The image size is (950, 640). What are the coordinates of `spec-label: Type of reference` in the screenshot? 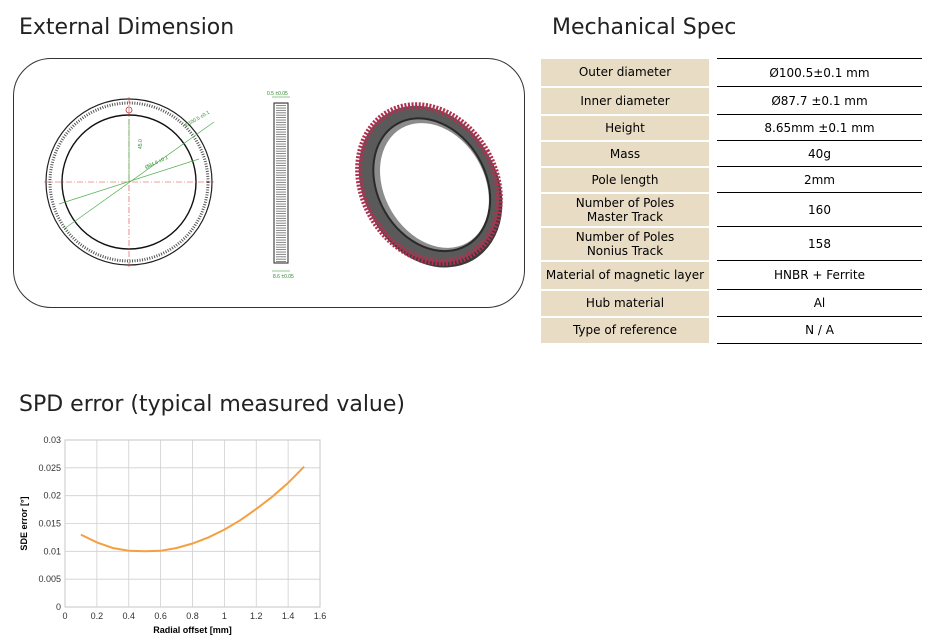 It's located at (625, 330).